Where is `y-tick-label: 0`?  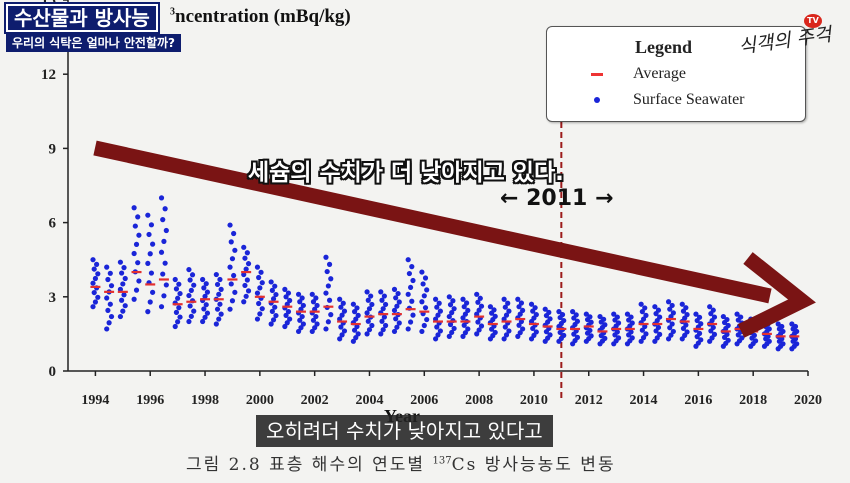
y-tick-label: 0 is located at coordinates (53, 372).